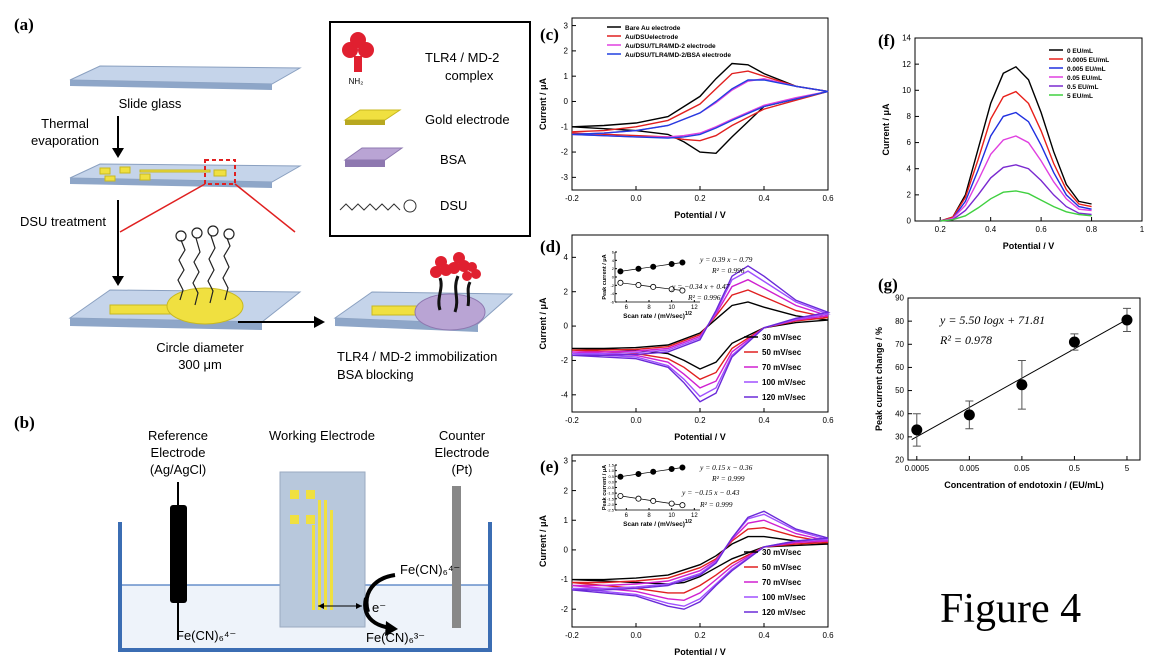 This screenshot has height=660, width=1152. What do you see at coordinates (1075, 468) in the screenshot?
I see `x-tick-label: 0.5` at bounding box center [1075, 468].